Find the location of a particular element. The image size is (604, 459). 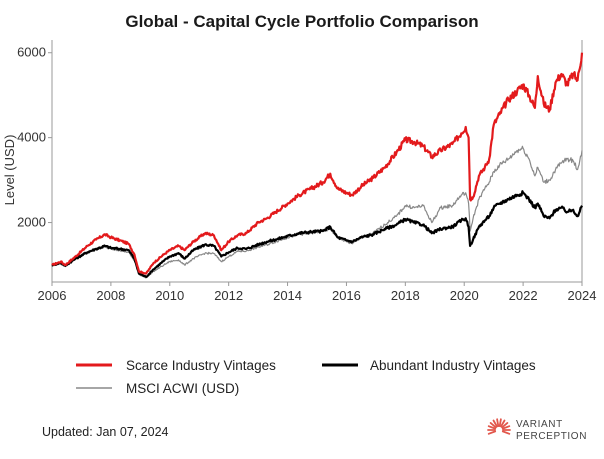

variant-perception-logo: VARIANT PERCEPTION is located at coordinates (537, 430).